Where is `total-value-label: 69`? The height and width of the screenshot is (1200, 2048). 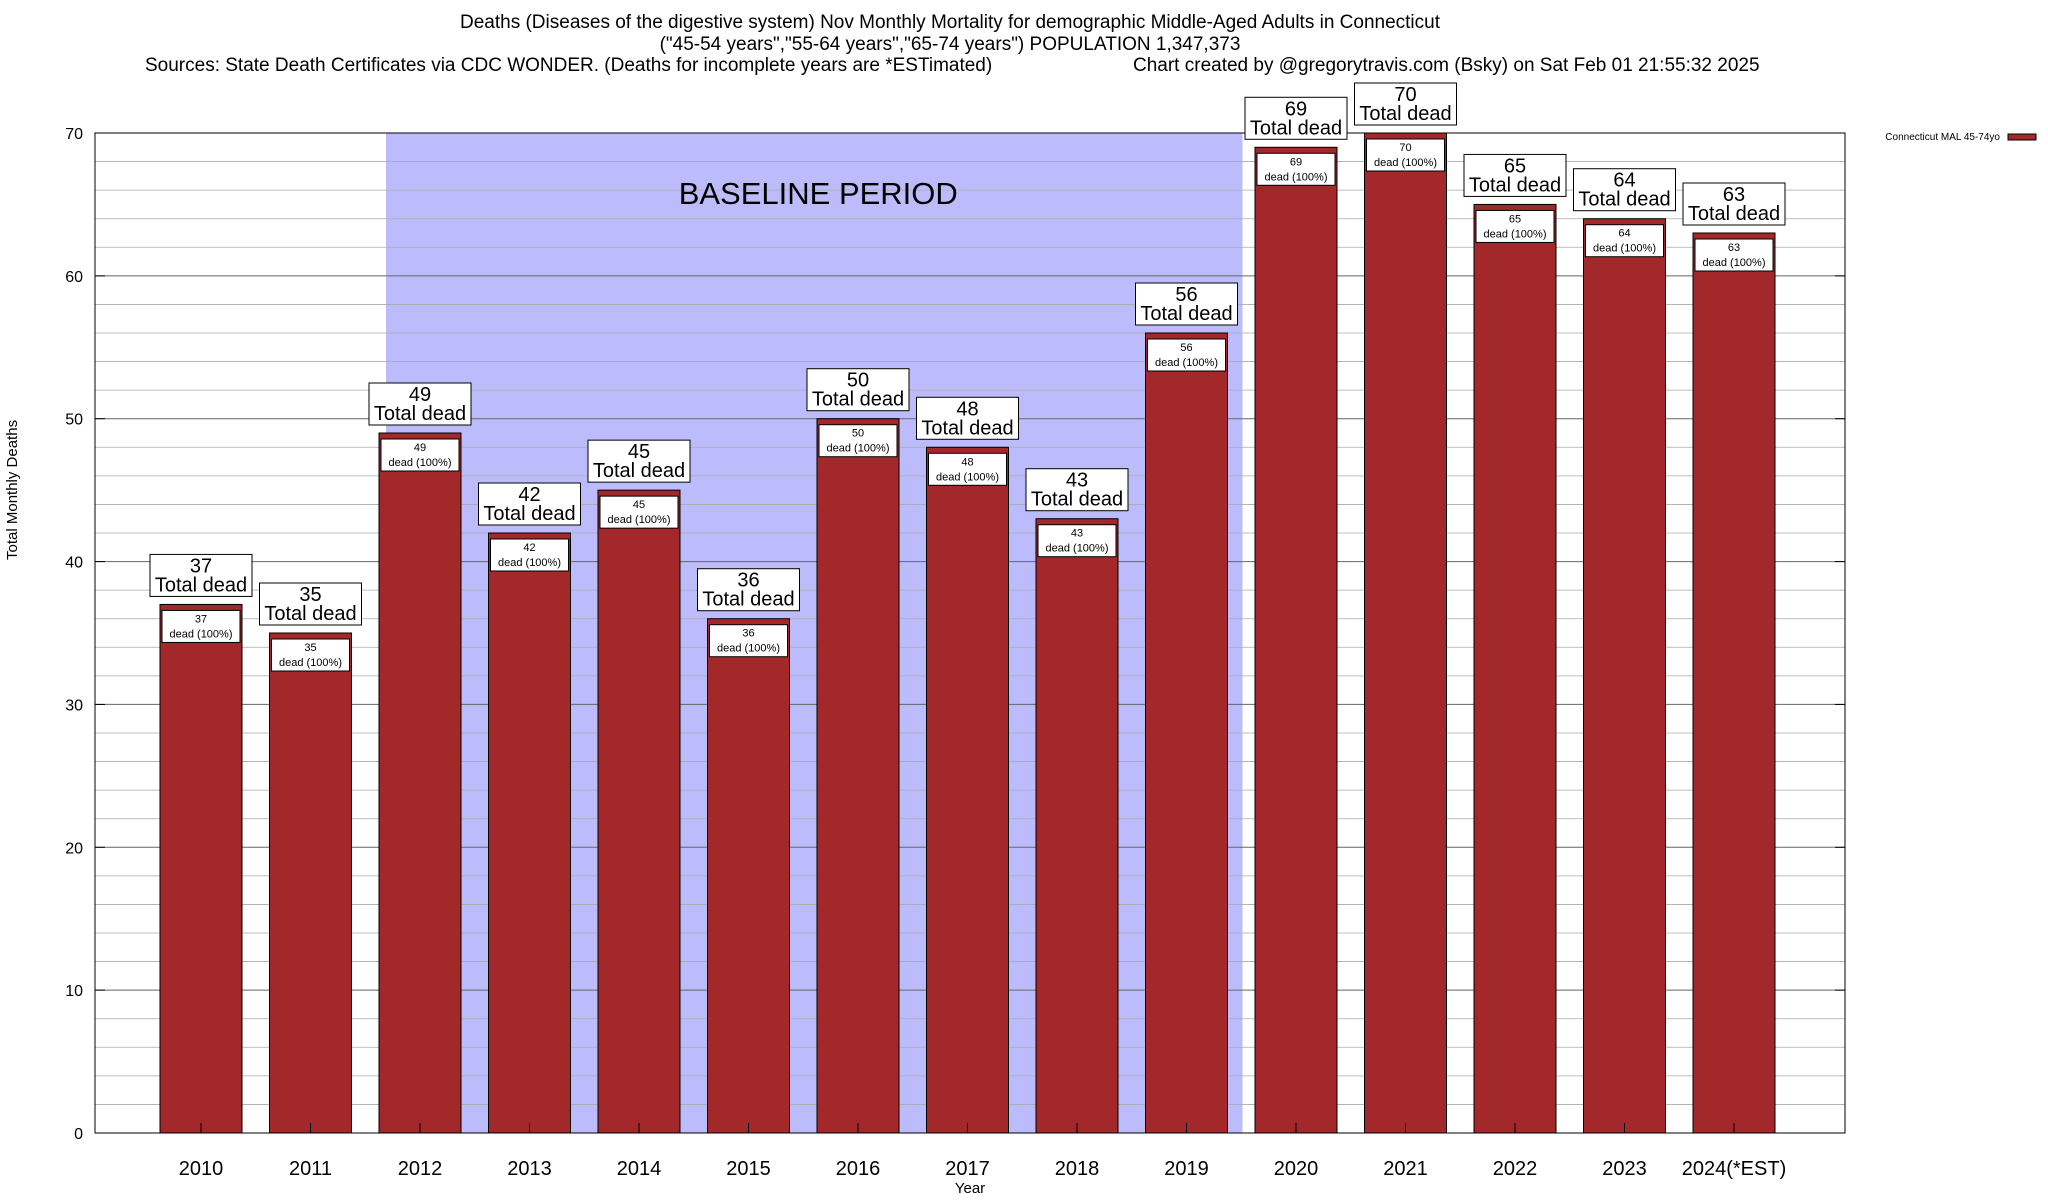
total-value-label: 69 is located at coordinates (1296, 109).